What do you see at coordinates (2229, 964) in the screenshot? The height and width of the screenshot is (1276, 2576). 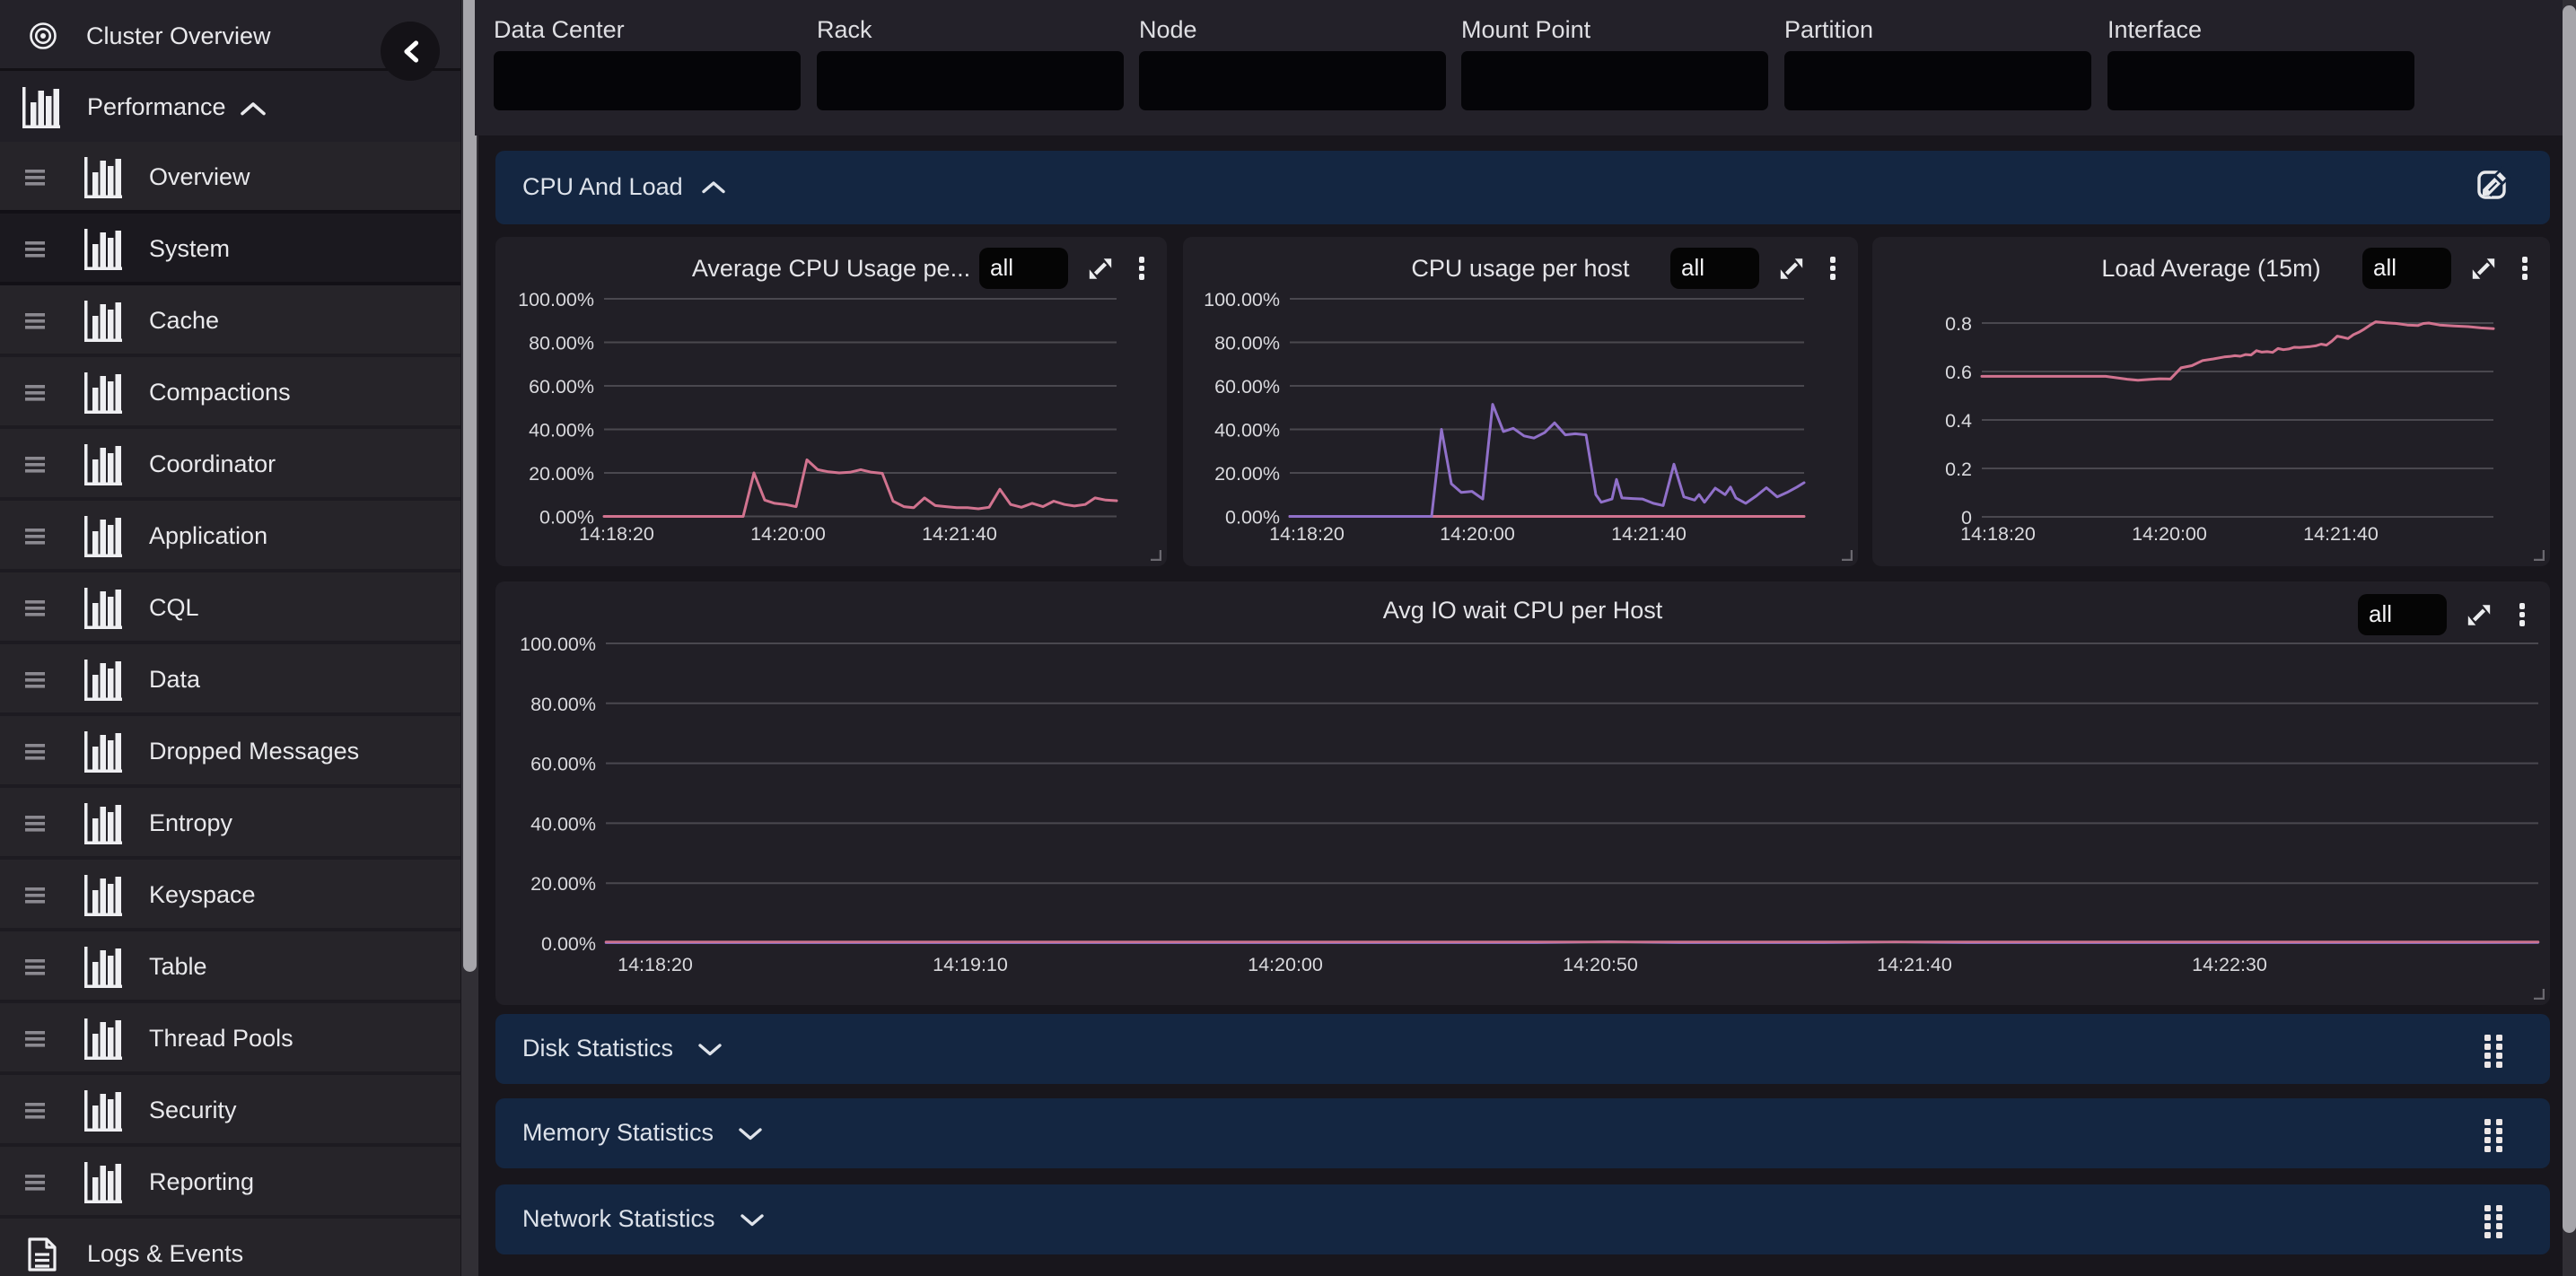 I see `svg-text: 14:22:30` at bounding box center [2229, 964].